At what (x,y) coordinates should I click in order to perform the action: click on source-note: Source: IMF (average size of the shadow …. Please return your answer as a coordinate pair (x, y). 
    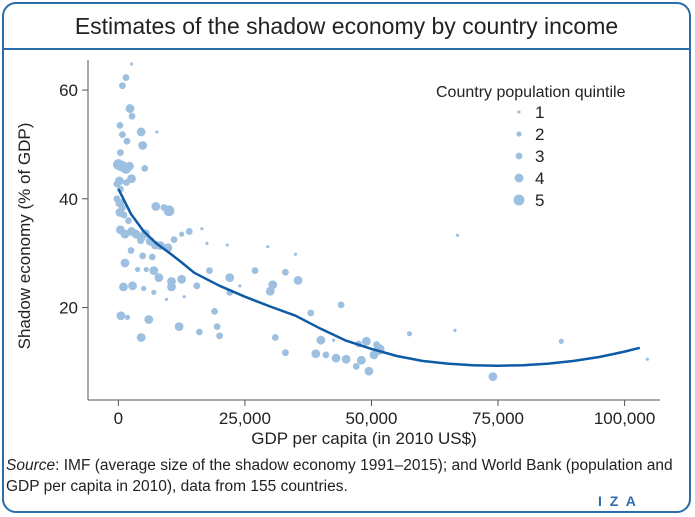
    Looking at the image, I should click on (341, 476).